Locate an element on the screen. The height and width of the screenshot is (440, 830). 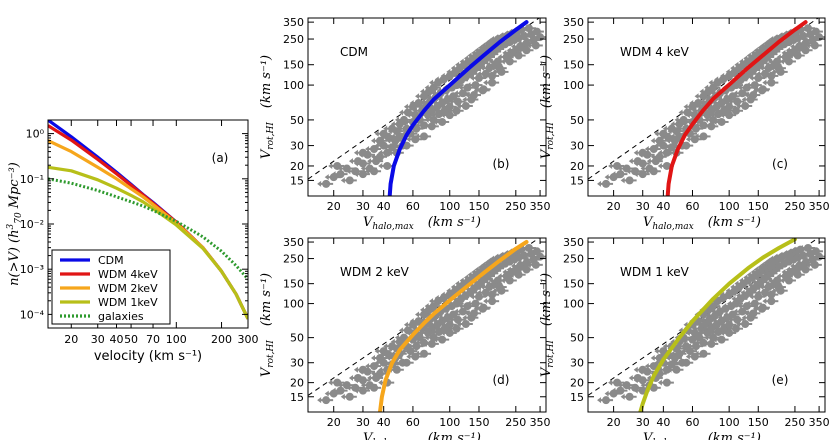
x-tick-label: 150 is located at coordinates (478, 206).